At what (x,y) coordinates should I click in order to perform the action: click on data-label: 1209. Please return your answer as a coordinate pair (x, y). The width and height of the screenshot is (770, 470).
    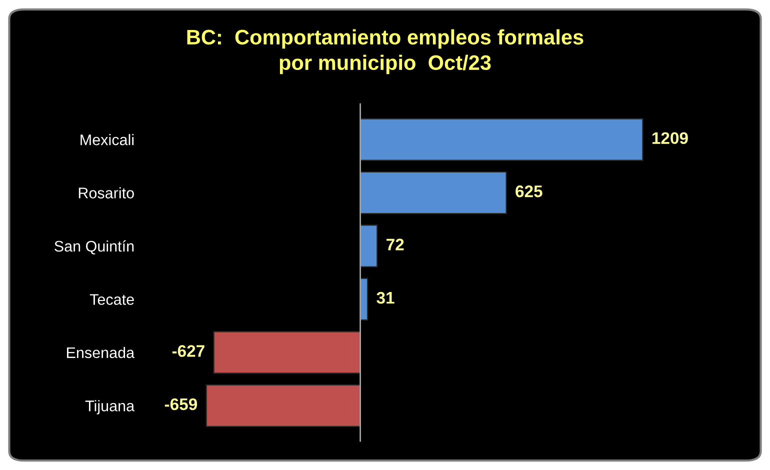
    Looking at the image, I should click on (670, 138).